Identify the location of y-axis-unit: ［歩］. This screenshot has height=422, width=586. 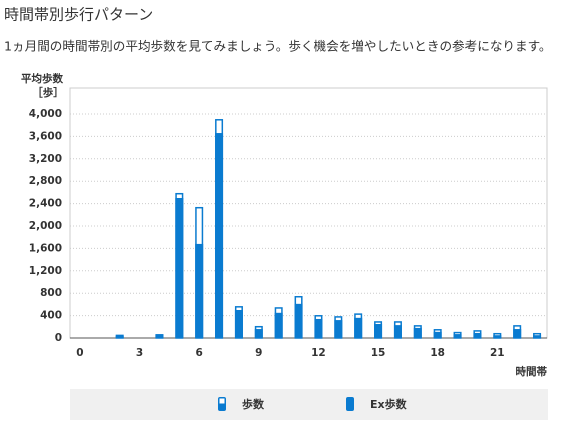
(48, 92).